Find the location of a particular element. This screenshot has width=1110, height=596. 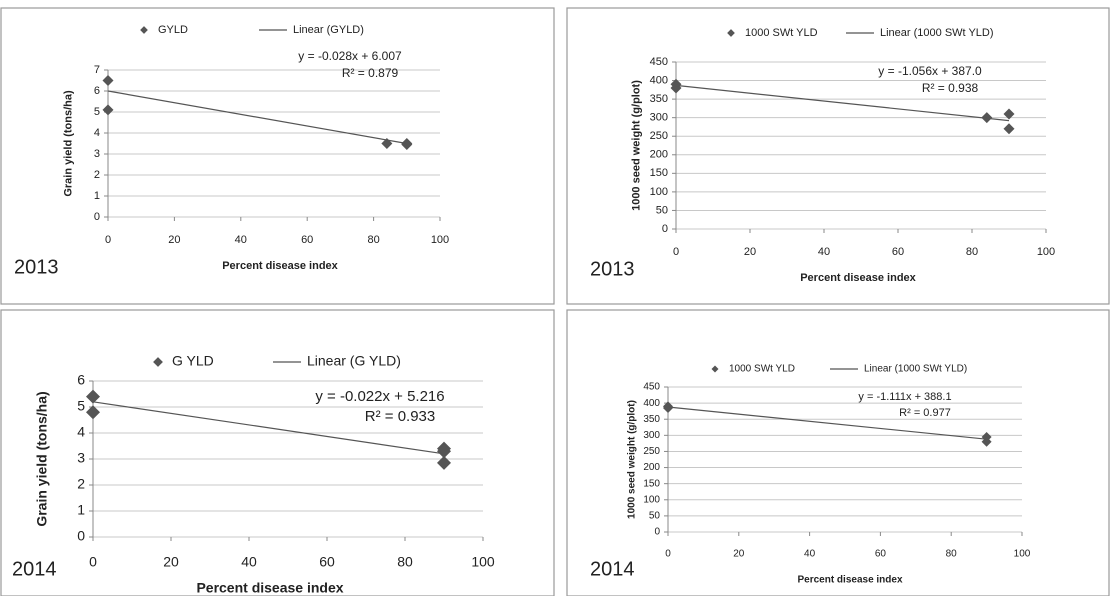

y-tick-label: 250 is located at coordinates (651, 451).